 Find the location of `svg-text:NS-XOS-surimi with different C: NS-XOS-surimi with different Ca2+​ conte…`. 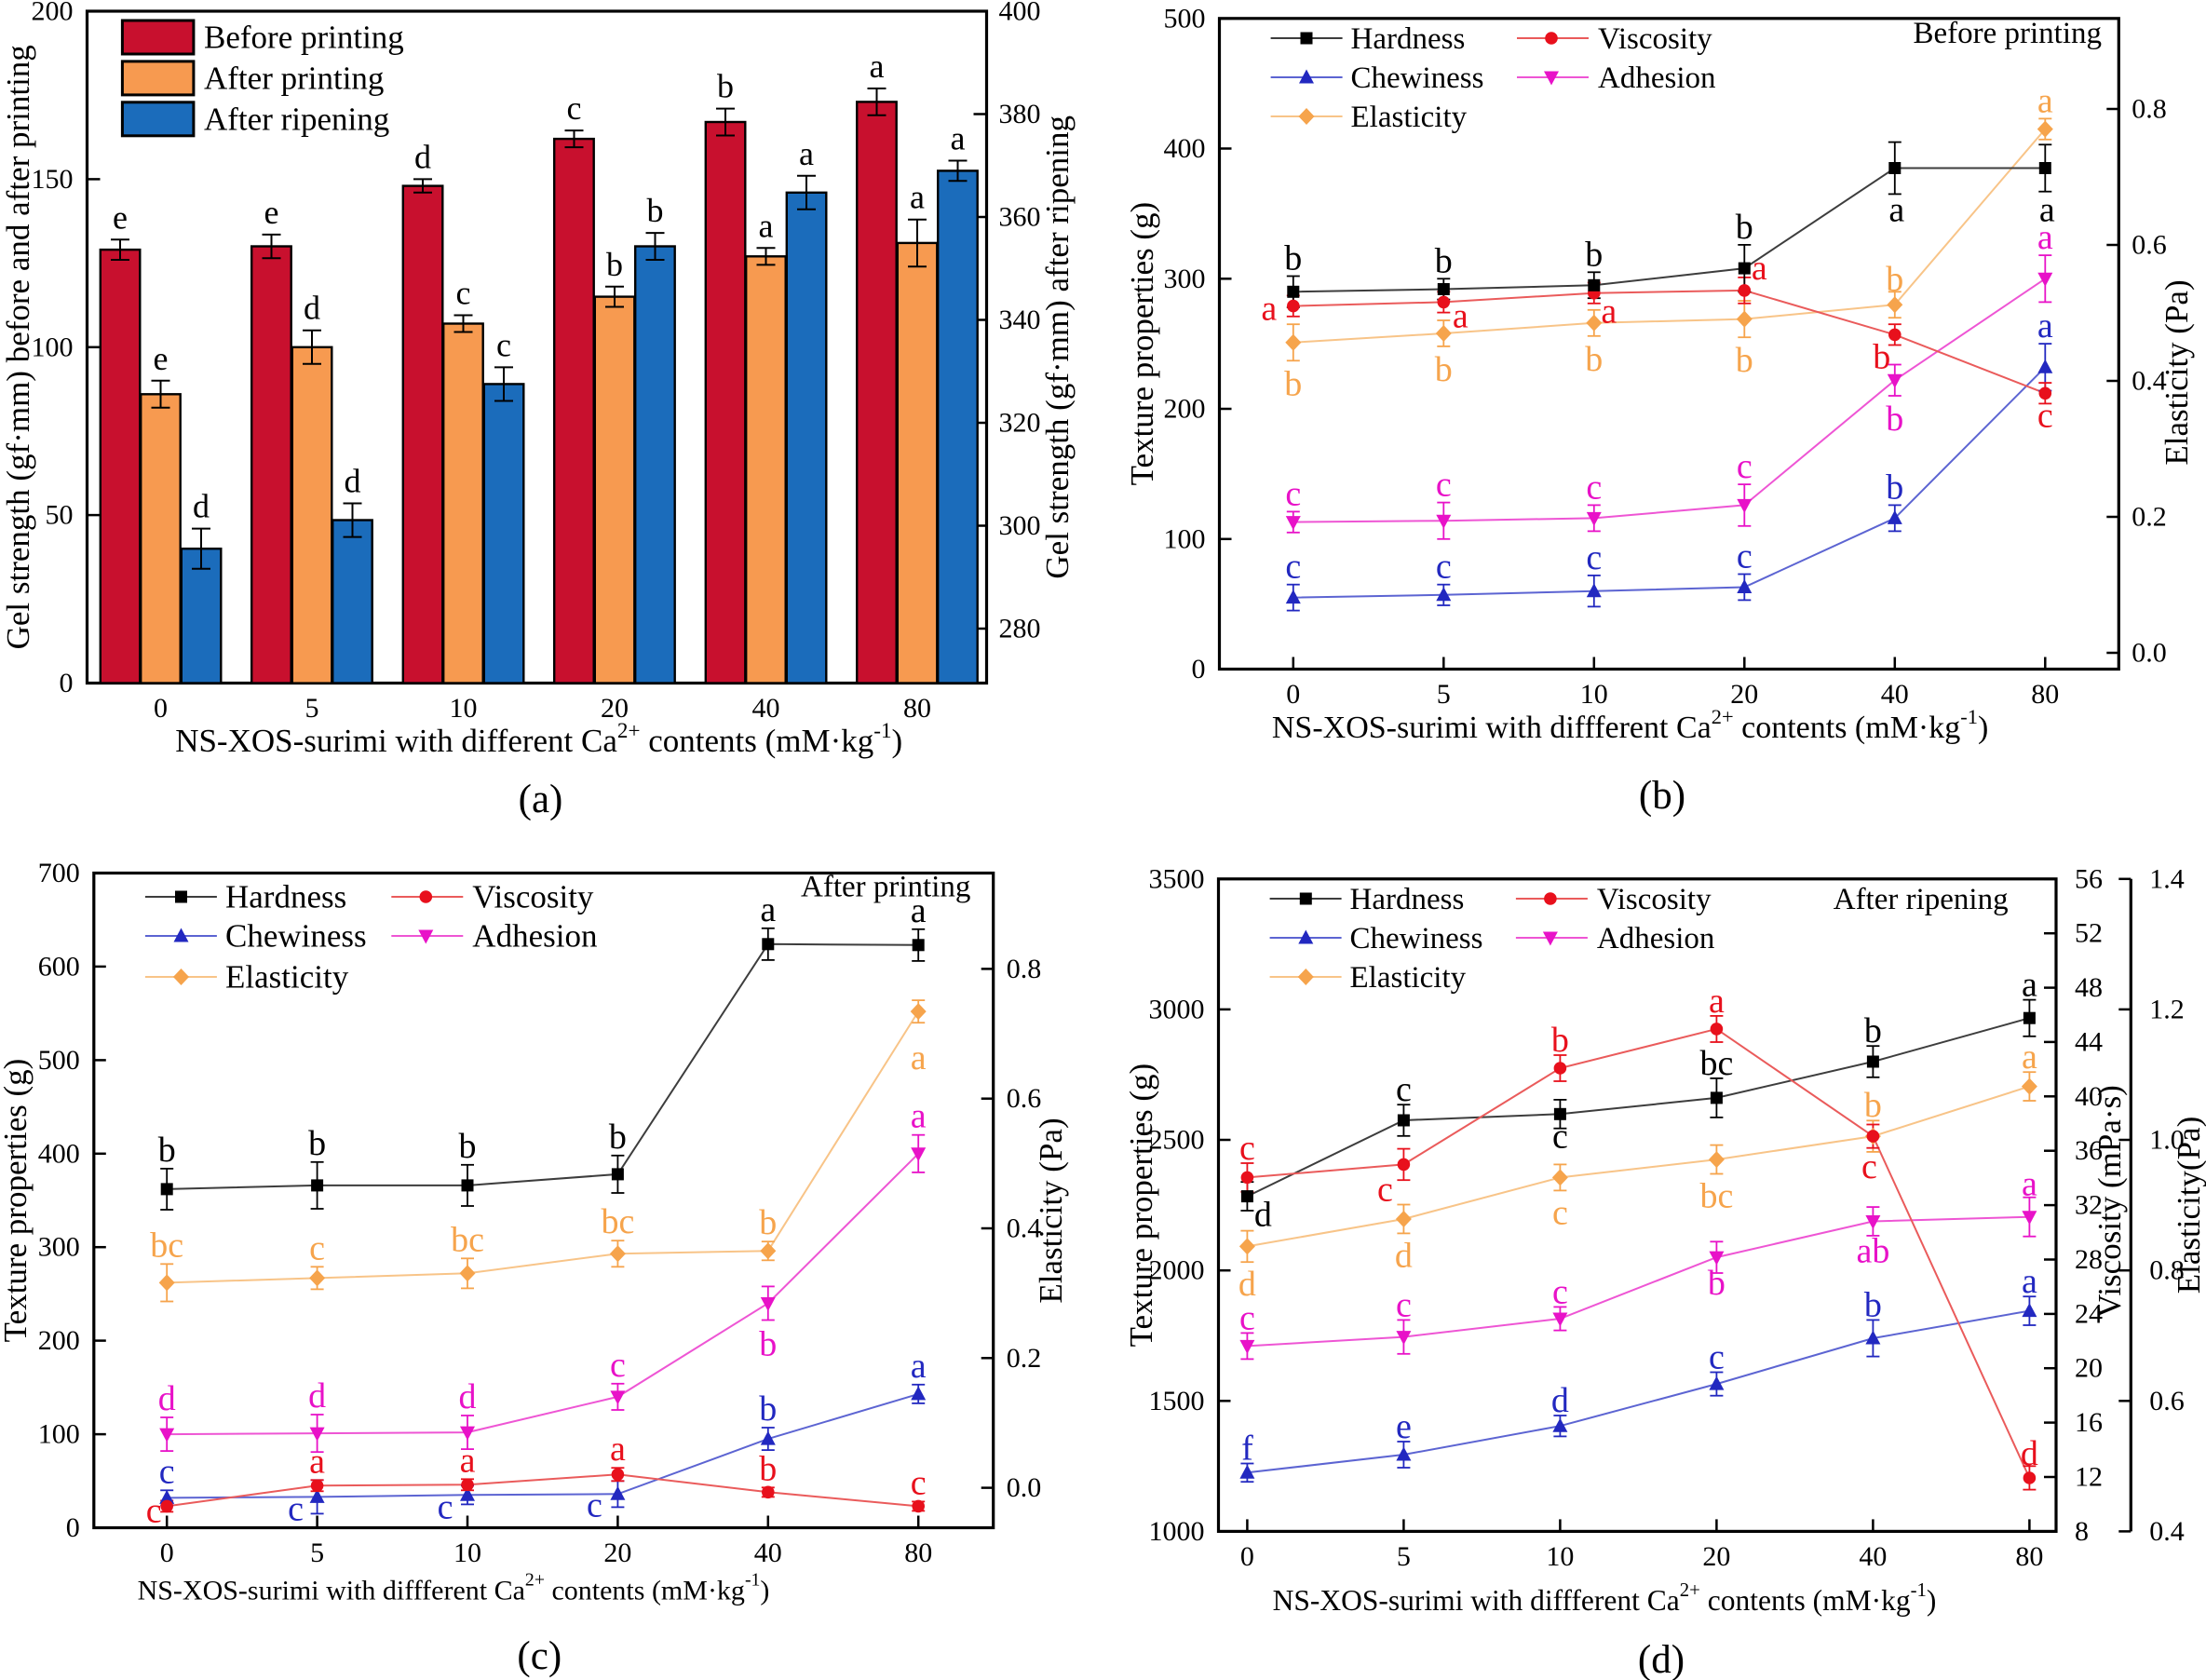

svg-text:NS-XOS-surimi with different C: NS-XOS-surimi with different Ca2+​ conte… is located at coordinates (538, 738).